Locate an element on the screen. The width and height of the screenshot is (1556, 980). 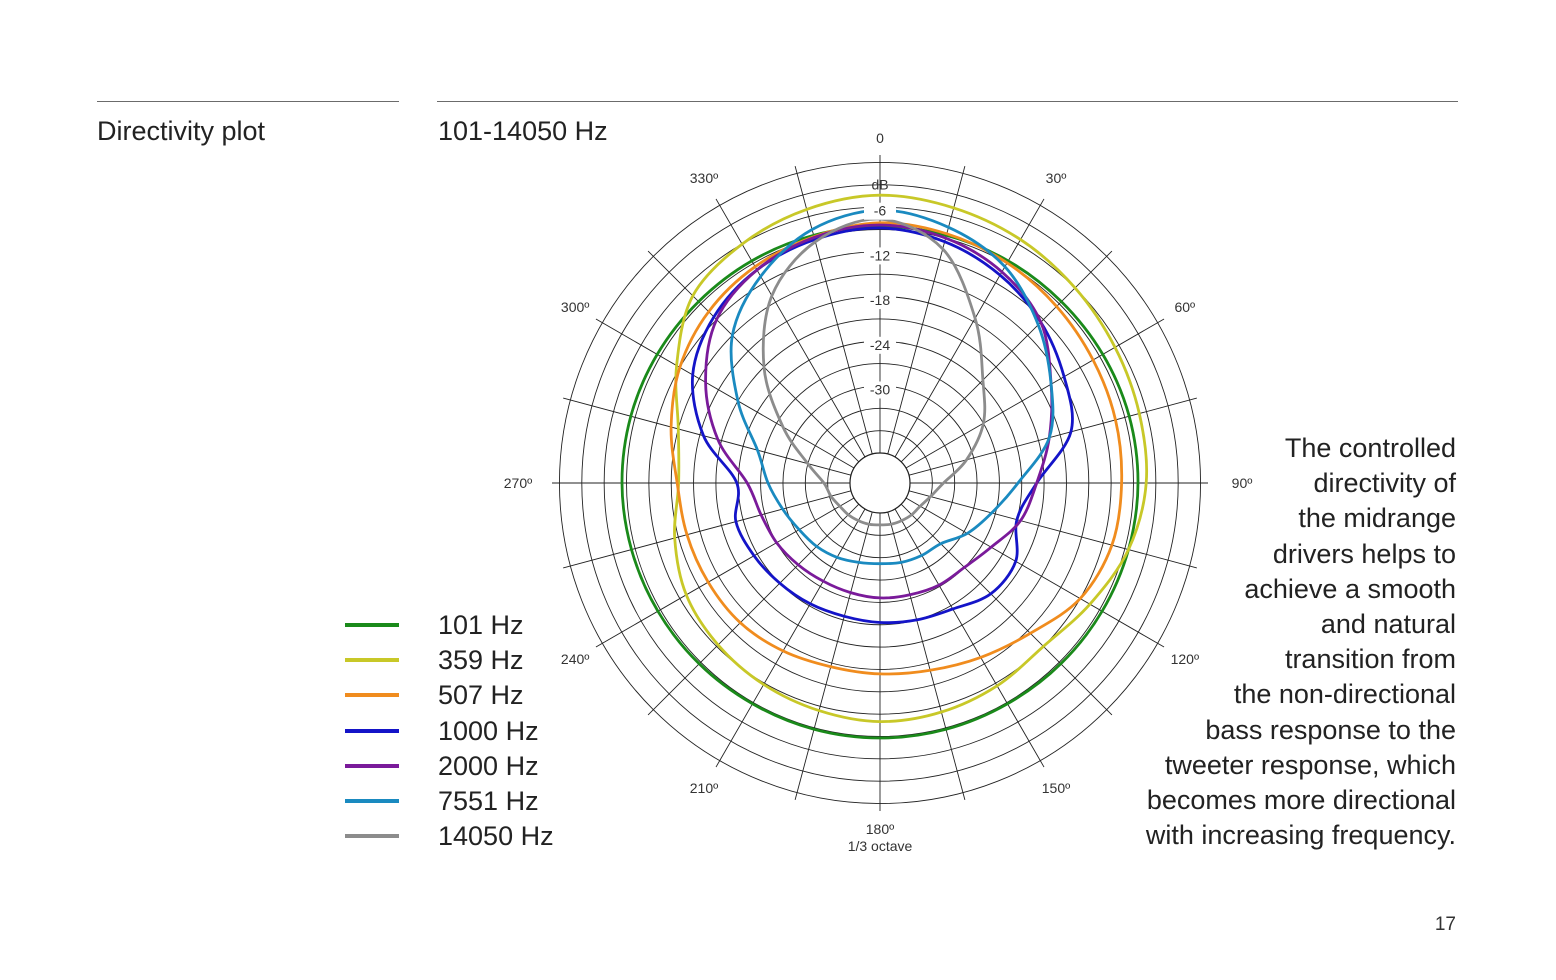
polar-center-circle is located at coordinates (880, 483).